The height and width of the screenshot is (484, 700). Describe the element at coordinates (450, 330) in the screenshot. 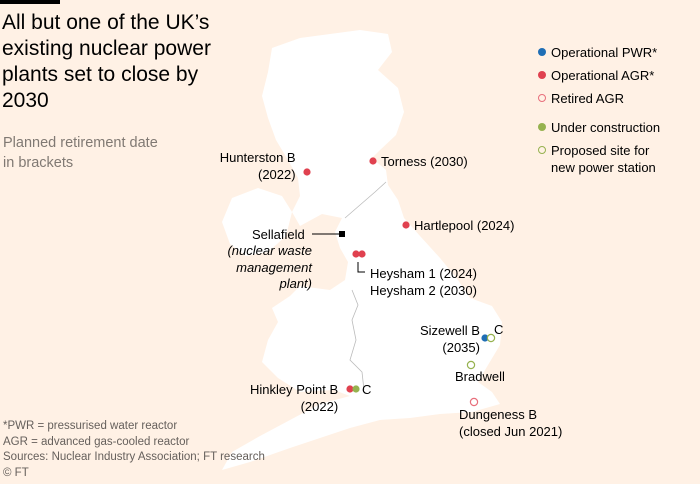

I see `sizewell-name: Sizewell B` at that location.